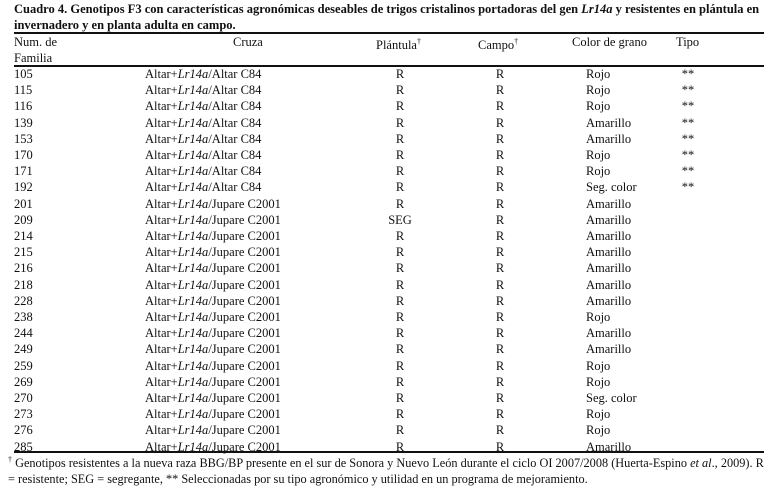 The height and width of the screenshot is (488, 769). I want to click on table-row: 171 Altar+Lr14a/Altar C84 R R Rojo **, so click(384, 171).